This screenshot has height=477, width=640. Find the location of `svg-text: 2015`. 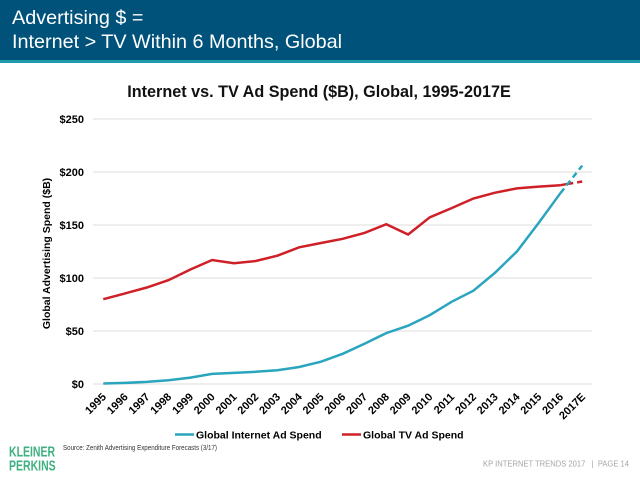

svg-text: 2015 is located at coordinates (532, 404).